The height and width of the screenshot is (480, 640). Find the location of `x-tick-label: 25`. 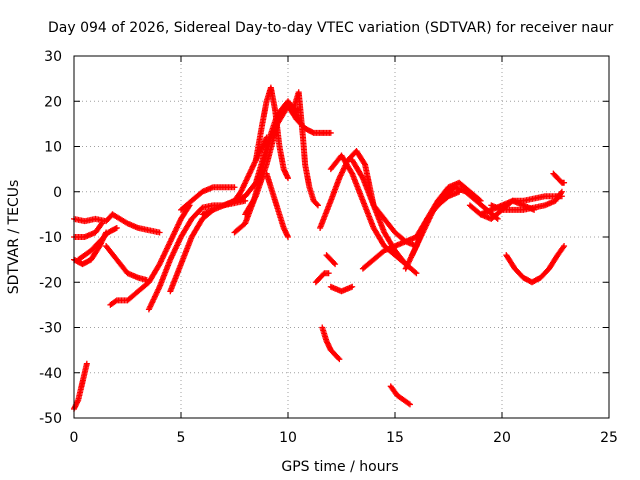

x-tick-label: 25 is located at coordinates (609, 438).